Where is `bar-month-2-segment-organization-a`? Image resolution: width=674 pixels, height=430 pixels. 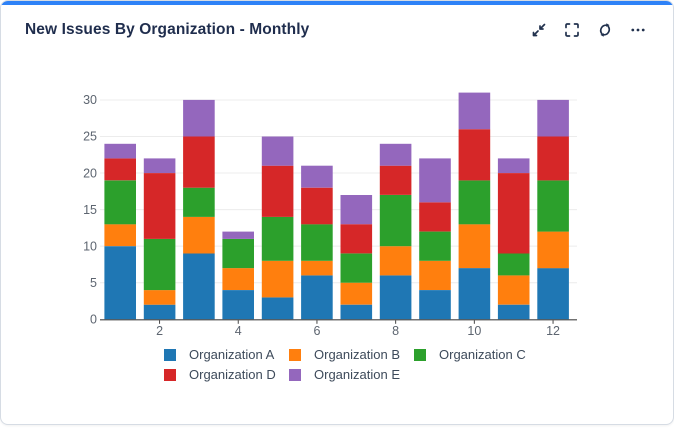 bar-month-2-segment-organization-a is located at coordinates (159, 312).